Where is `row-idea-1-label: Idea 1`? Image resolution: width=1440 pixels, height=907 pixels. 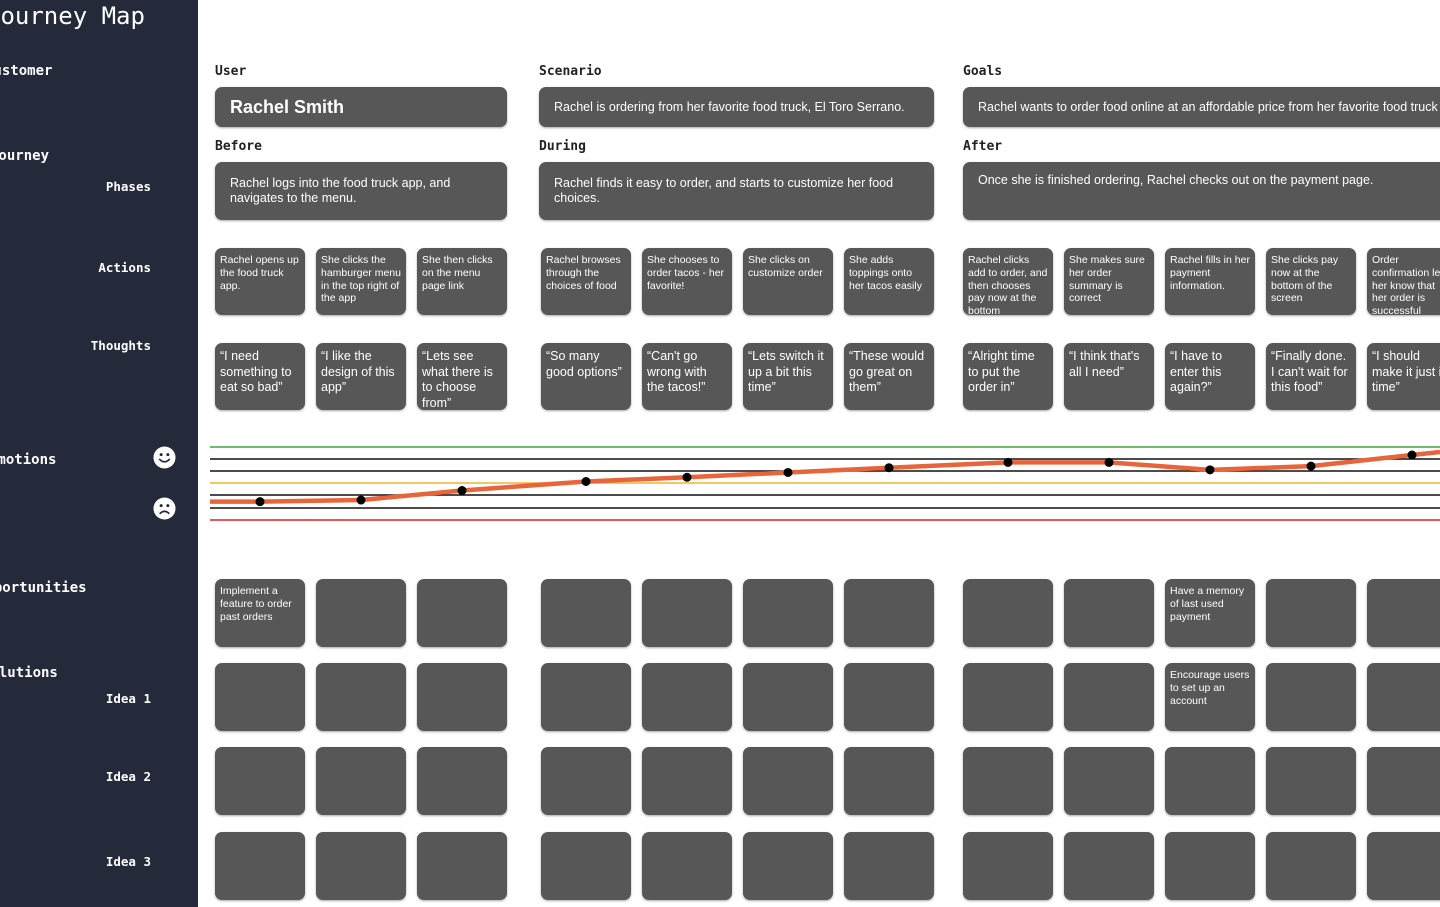 row-idea-1-label: Idea 1 is located at coordinates (128, 698).